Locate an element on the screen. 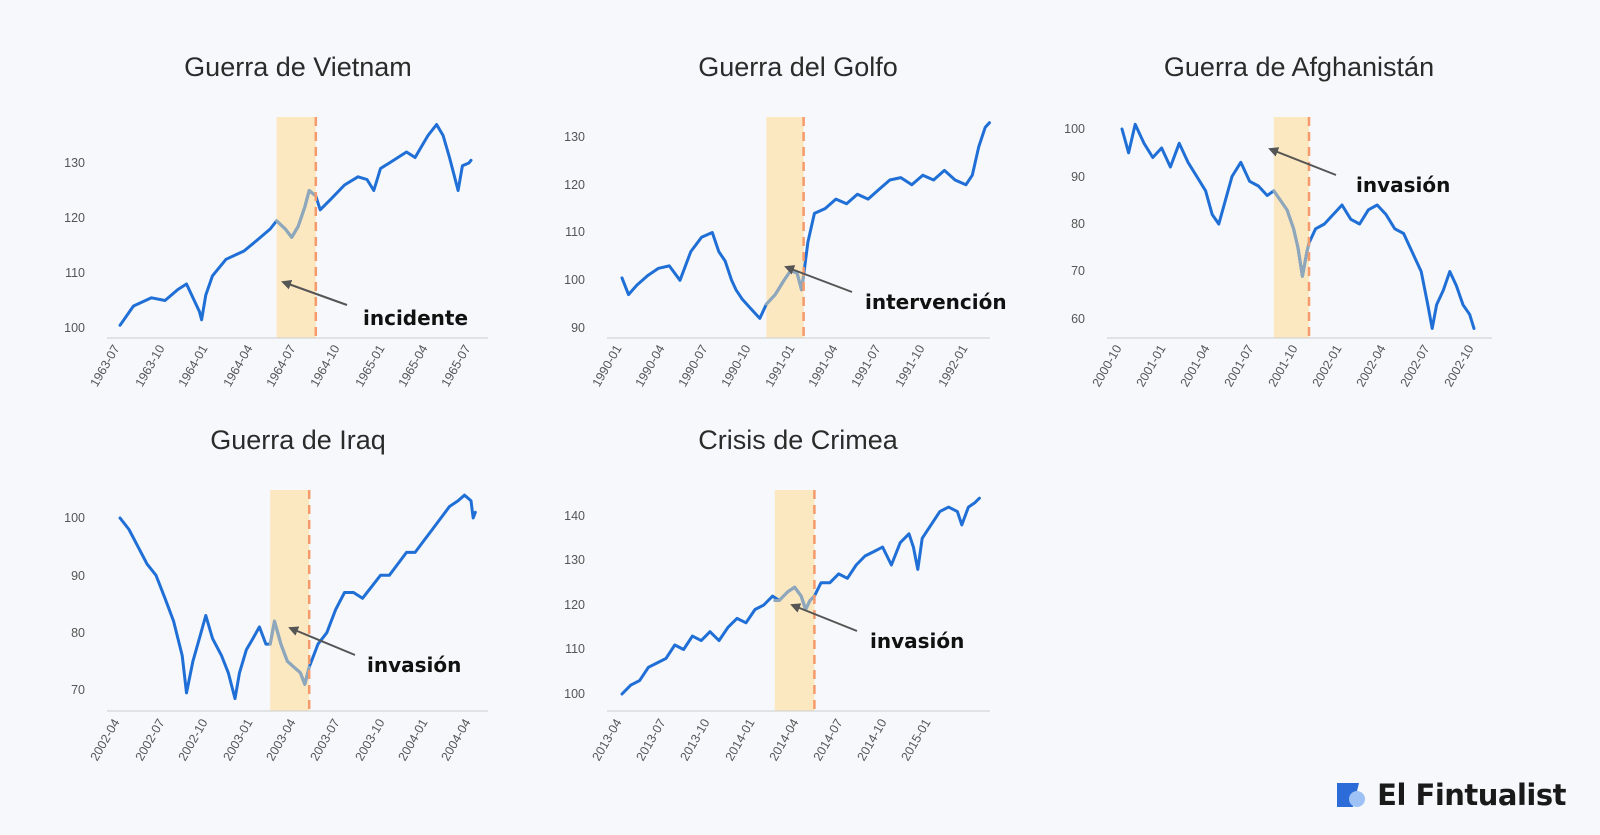 The image size is (1600, 835). x-tick-label: 1965-01 is located at coordinates (370, 365).